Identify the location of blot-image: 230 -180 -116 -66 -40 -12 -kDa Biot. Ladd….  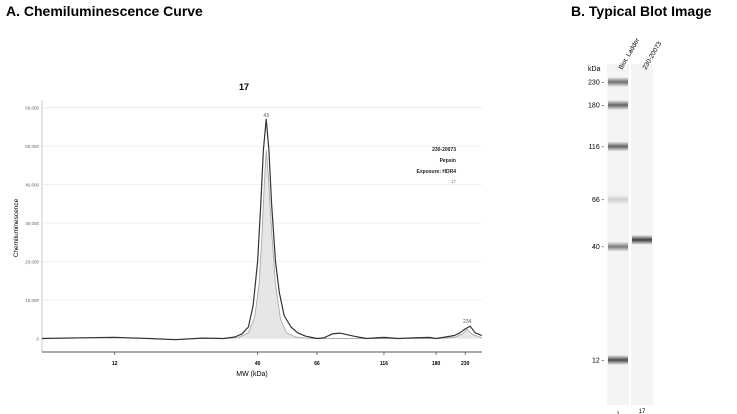
(625, 225).